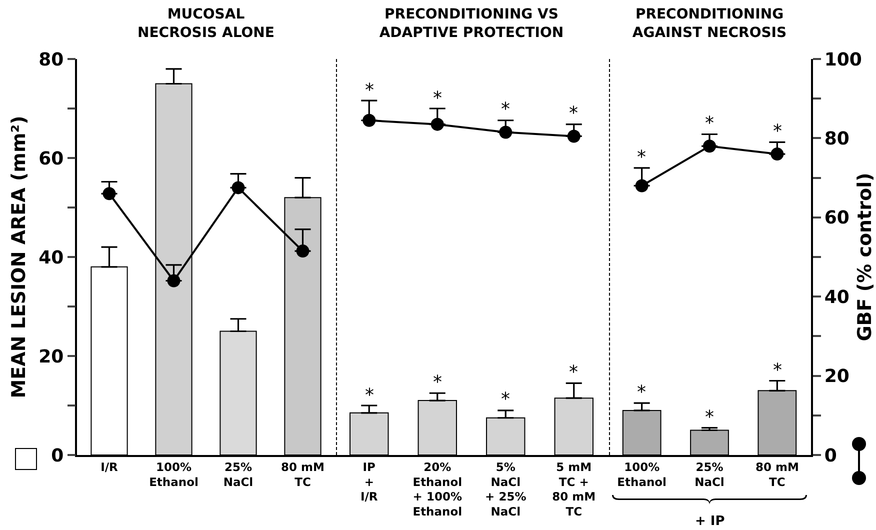  I want to click on y-axis-title: MEAN LESION AREA (mm²), so click(19, 257).